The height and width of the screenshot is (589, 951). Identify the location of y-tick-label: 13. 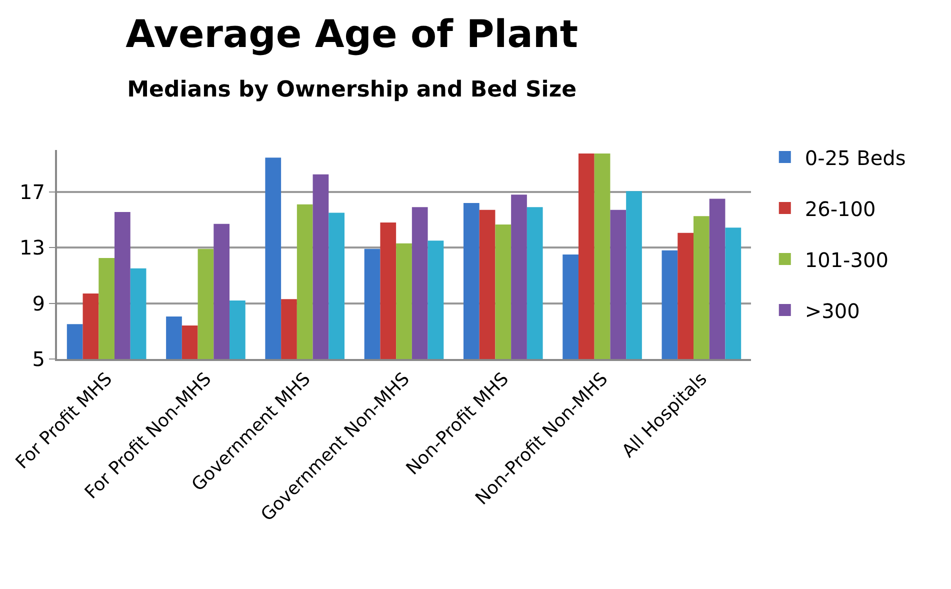
(32, 248).